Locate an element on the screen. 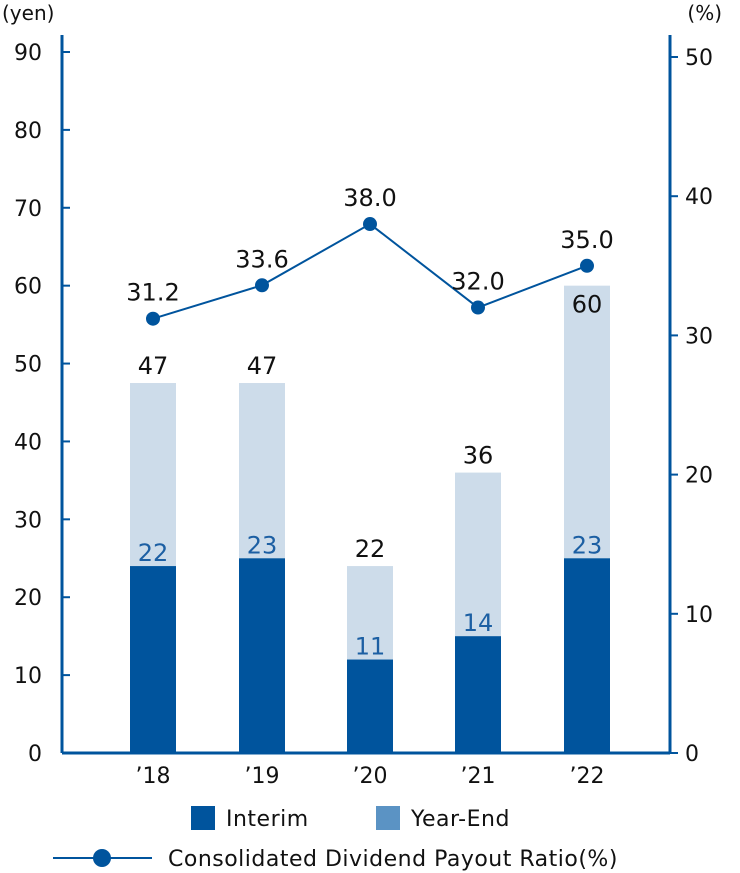  left-axis-unit: (yen) is located at coordinates (28, 13).